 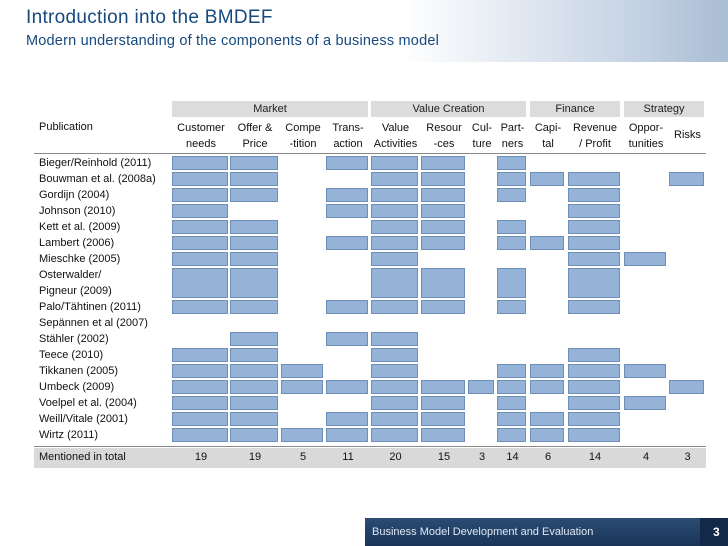 What do you see at coordinates (714, 532) in the screenshot?
I see `page-number-box` at bounding box center [714, 532].